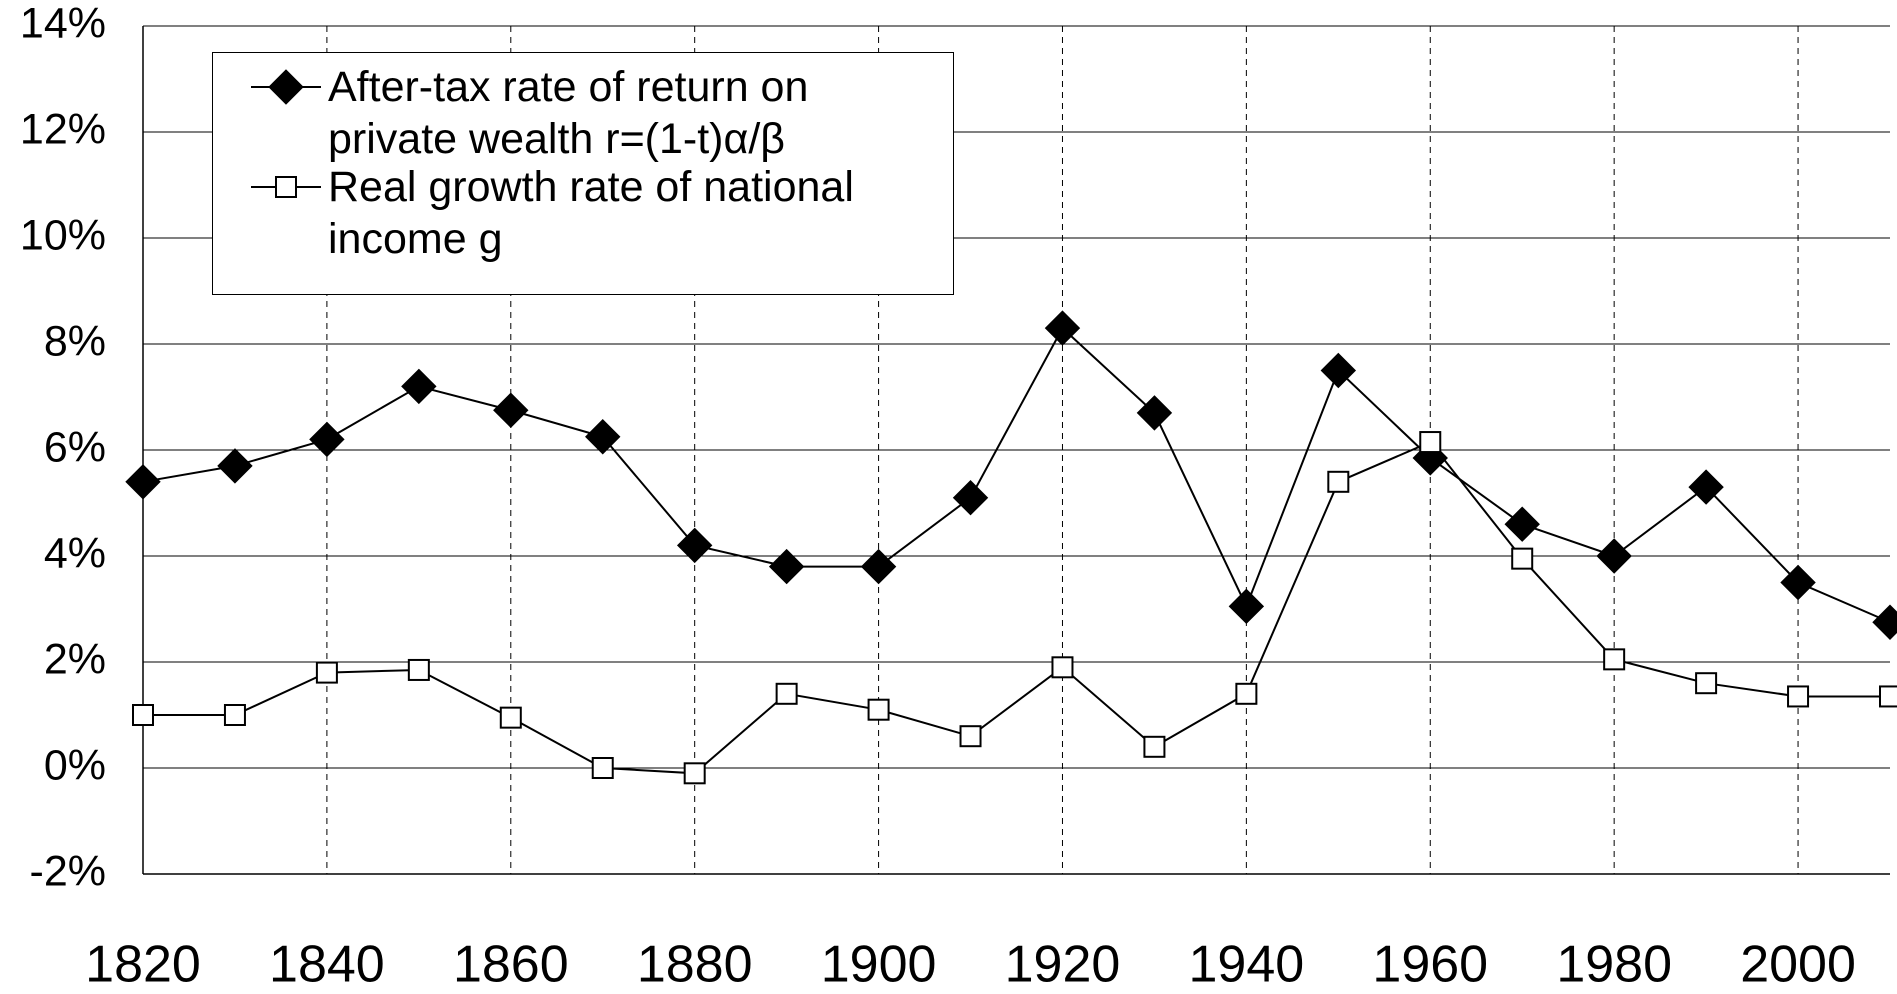 Image resolution: width=1897 pixels, height=994 pixels. Describe the element at coordinates (68, 871) in the screenshot. I see `y-tick-label: -2%` at that location.